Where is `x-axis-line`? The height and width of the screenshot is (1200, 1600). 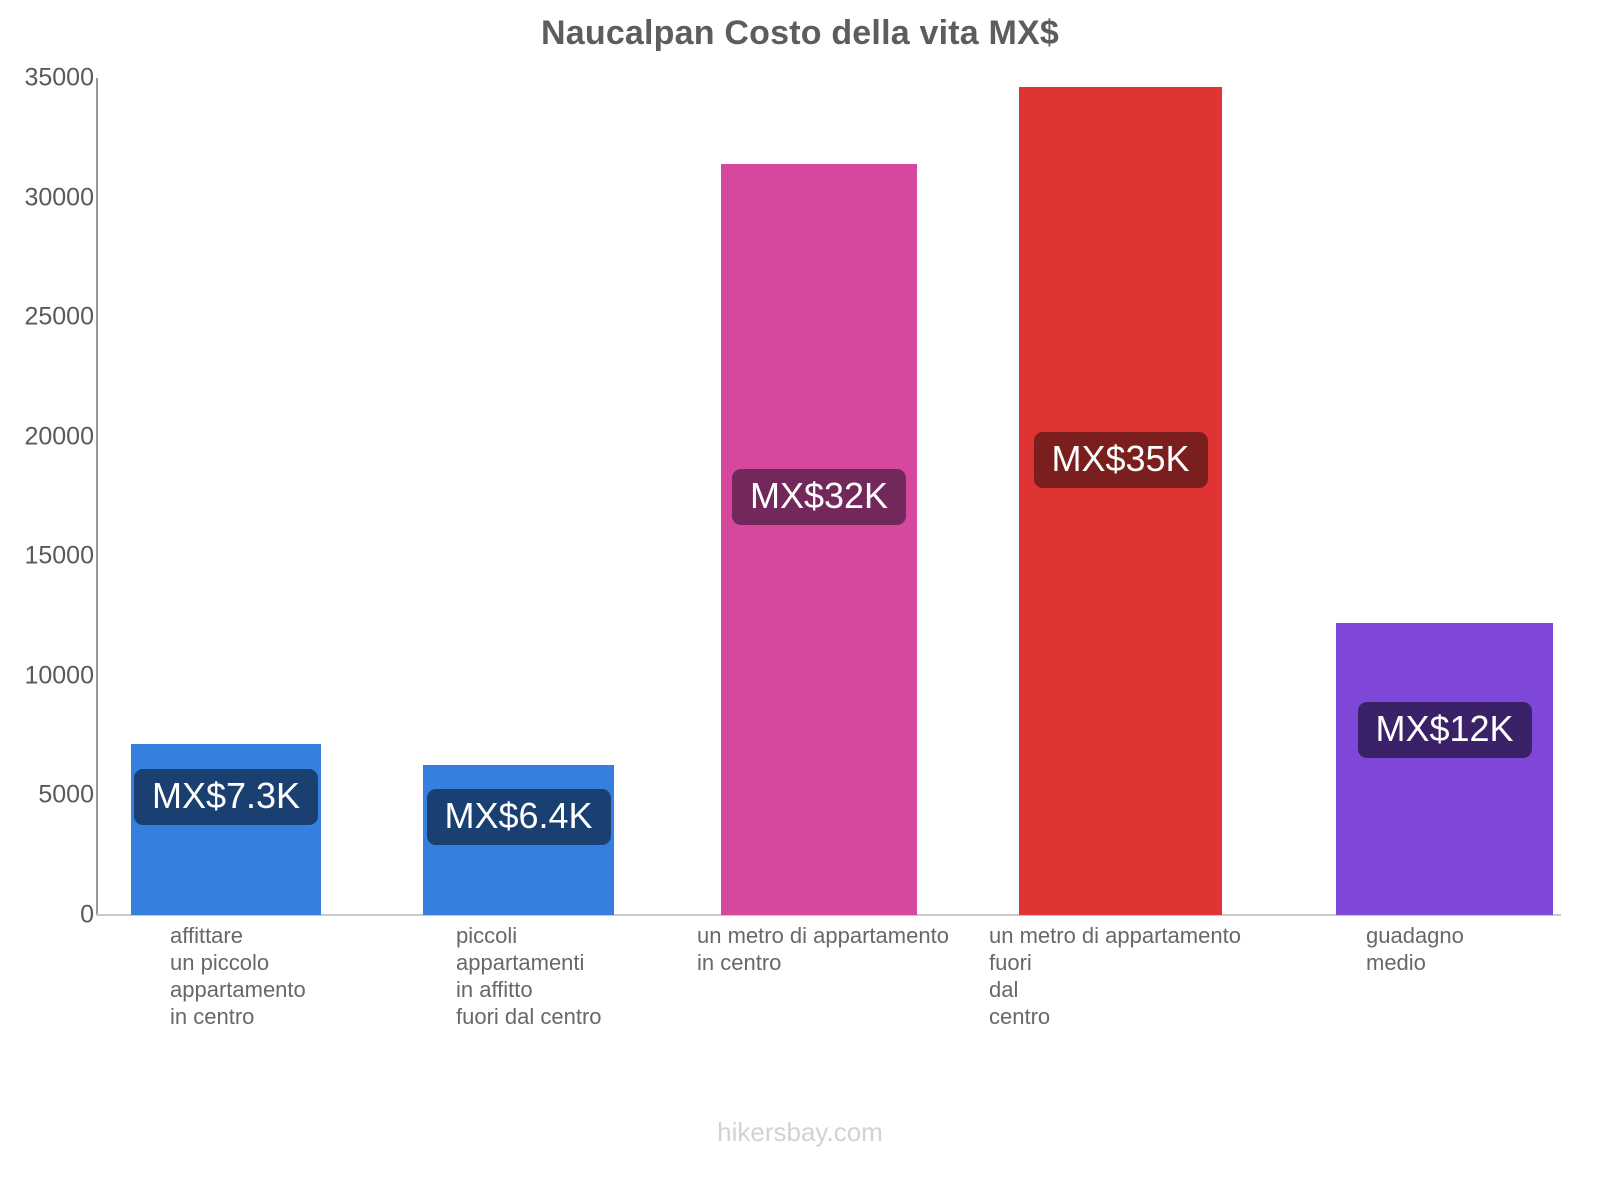
x-axis-line is located at coordinates (828, 915).